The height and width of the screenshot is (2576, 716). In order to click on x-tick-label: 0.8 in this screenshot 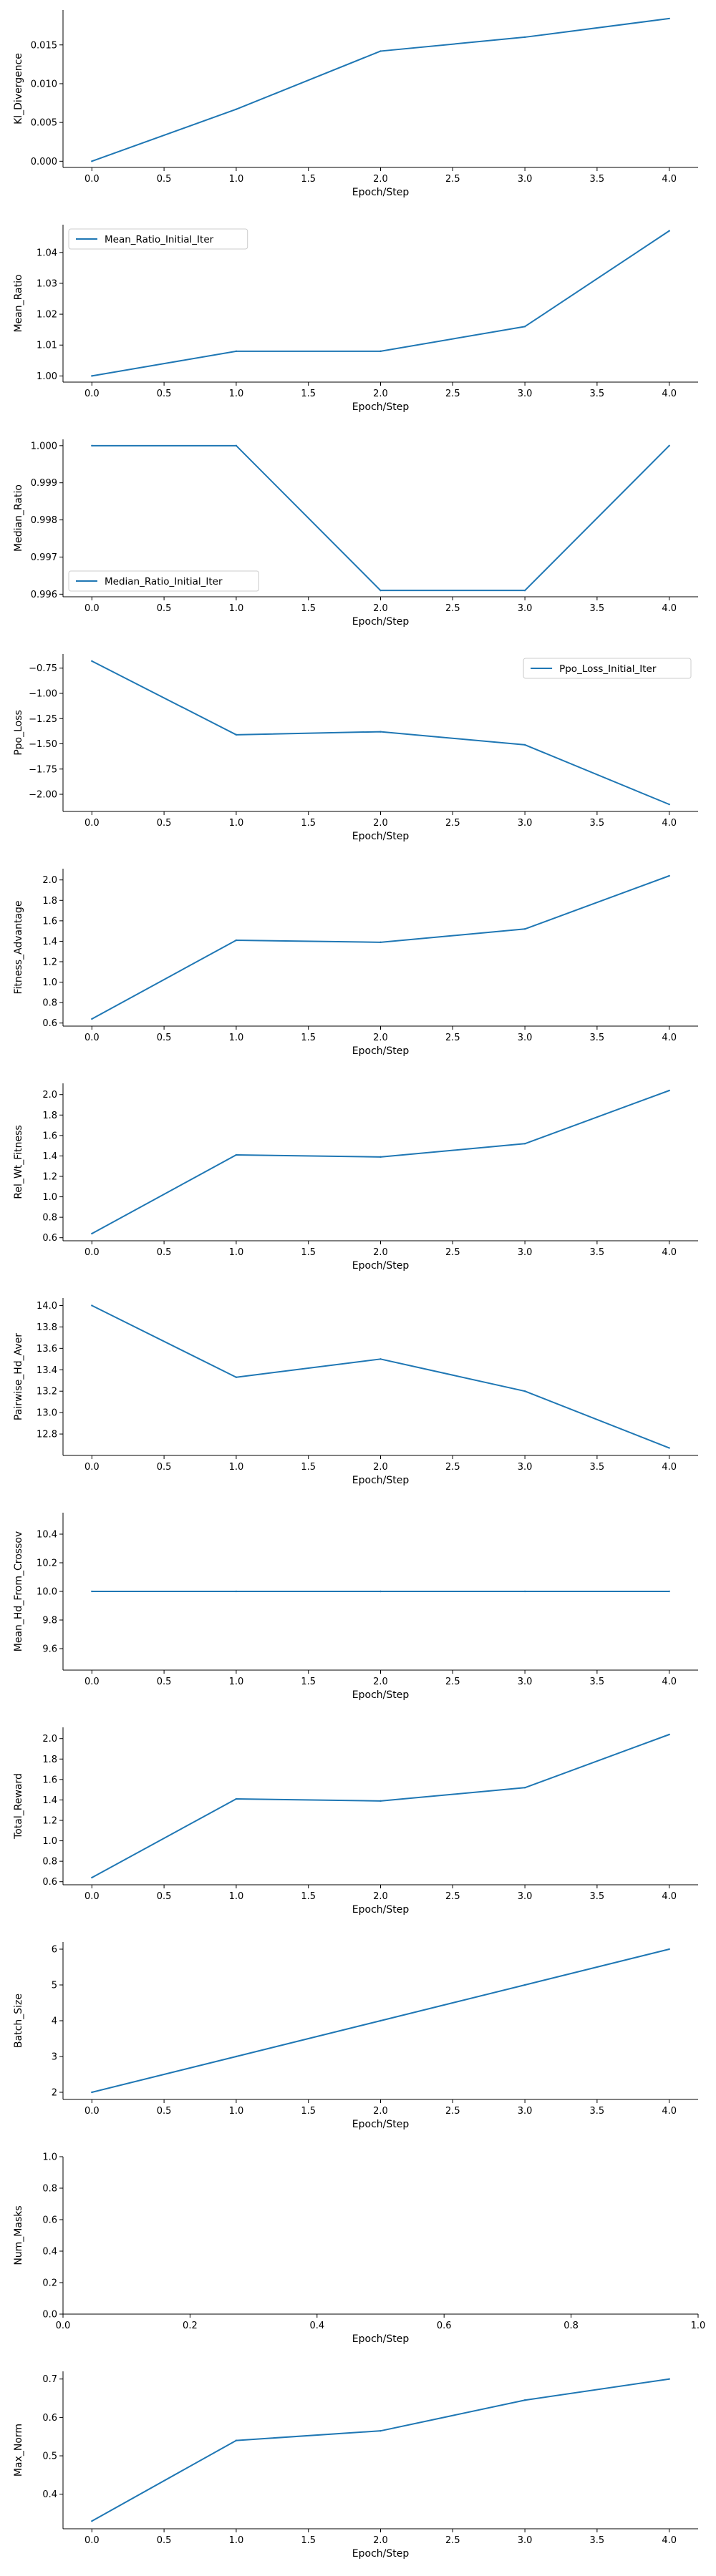, I will do `click(571, 2326)`.